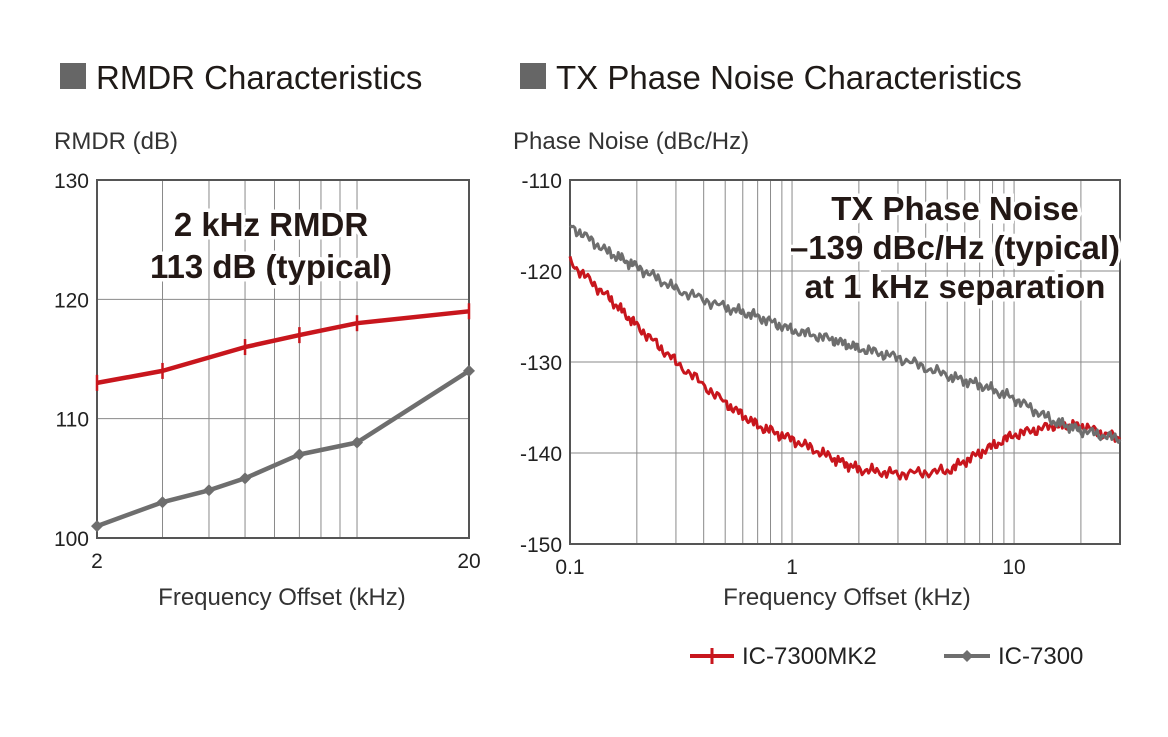  I want to click on y-tick-label: -130, so click(541, 363).